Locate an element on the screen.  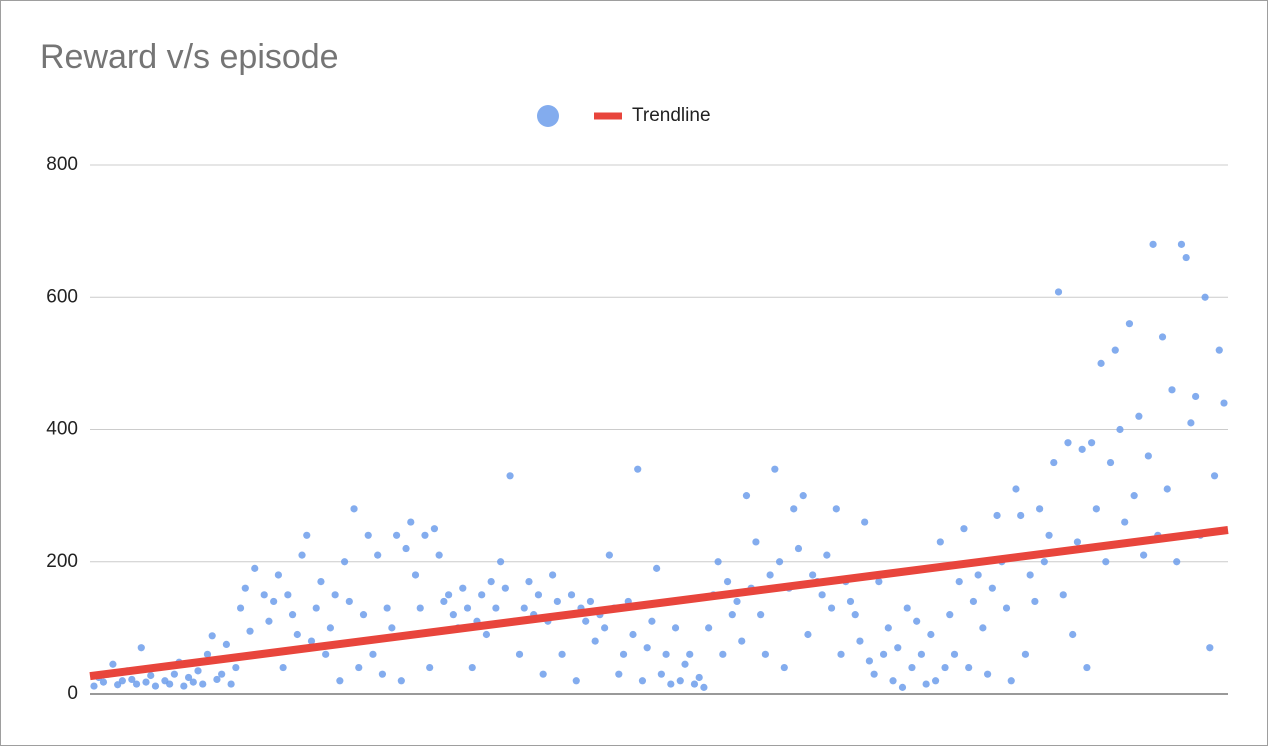
legend-marker is located at coordinates (548, 116).